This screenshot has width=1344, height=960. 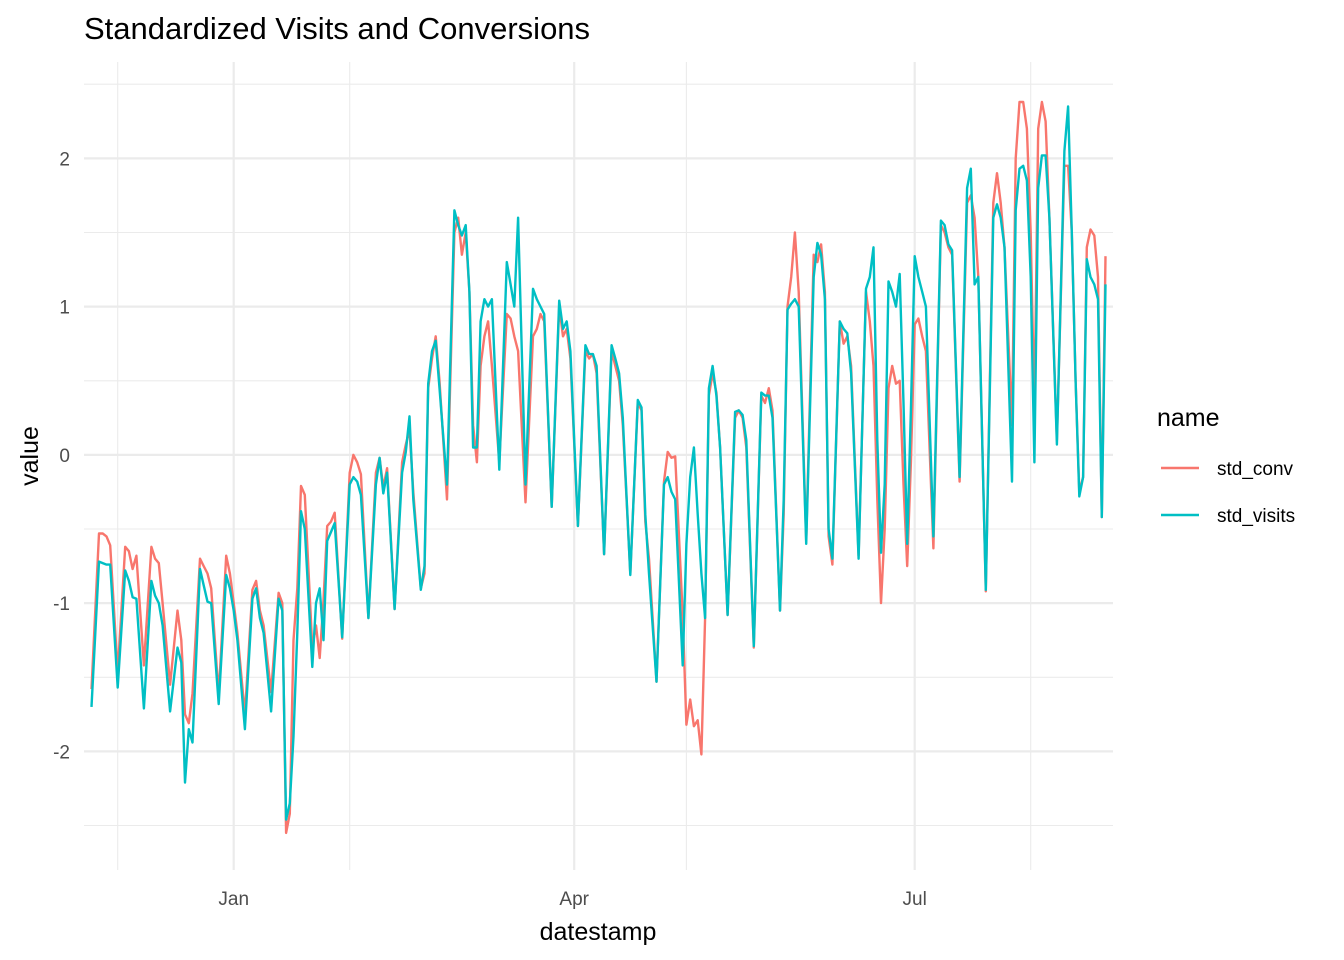 What do you see at coordinates (1255, 469) in the screenshot?
I see `legend-label: std_conv` at bounding box center [1255, 469].